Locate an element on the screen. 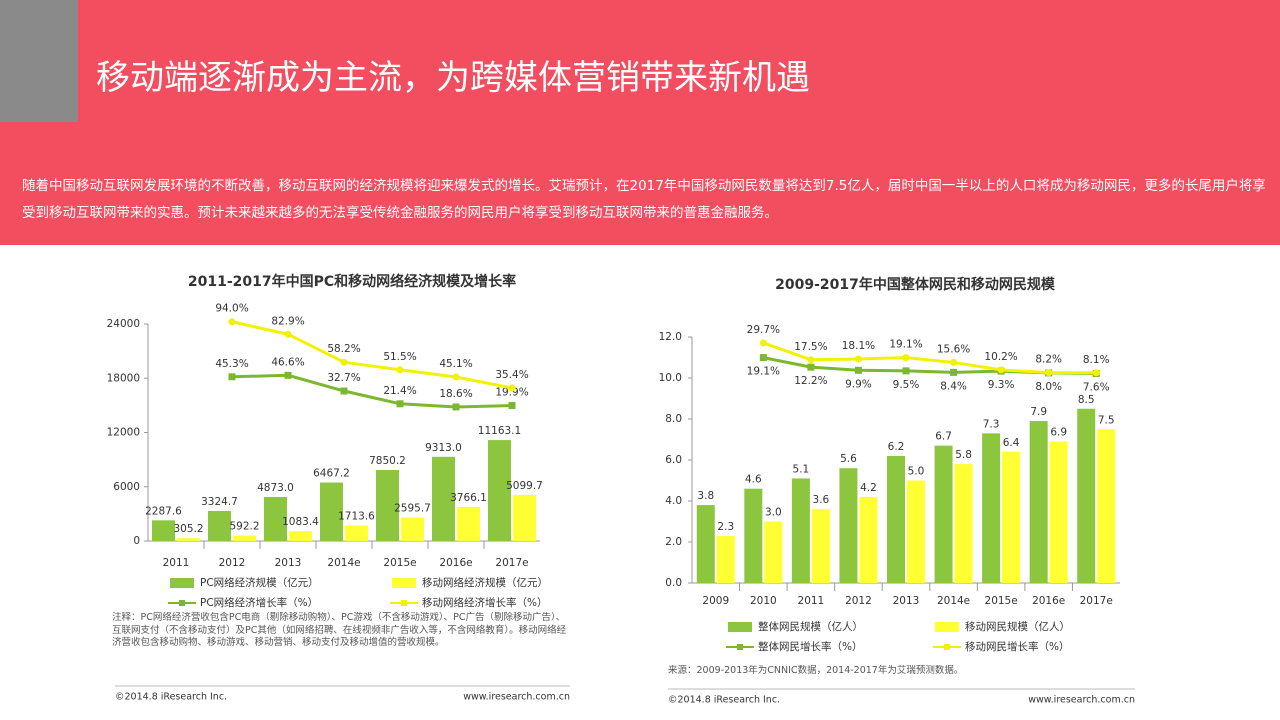  bar-value-label: 4.6 is located at coordinates (753, 480).